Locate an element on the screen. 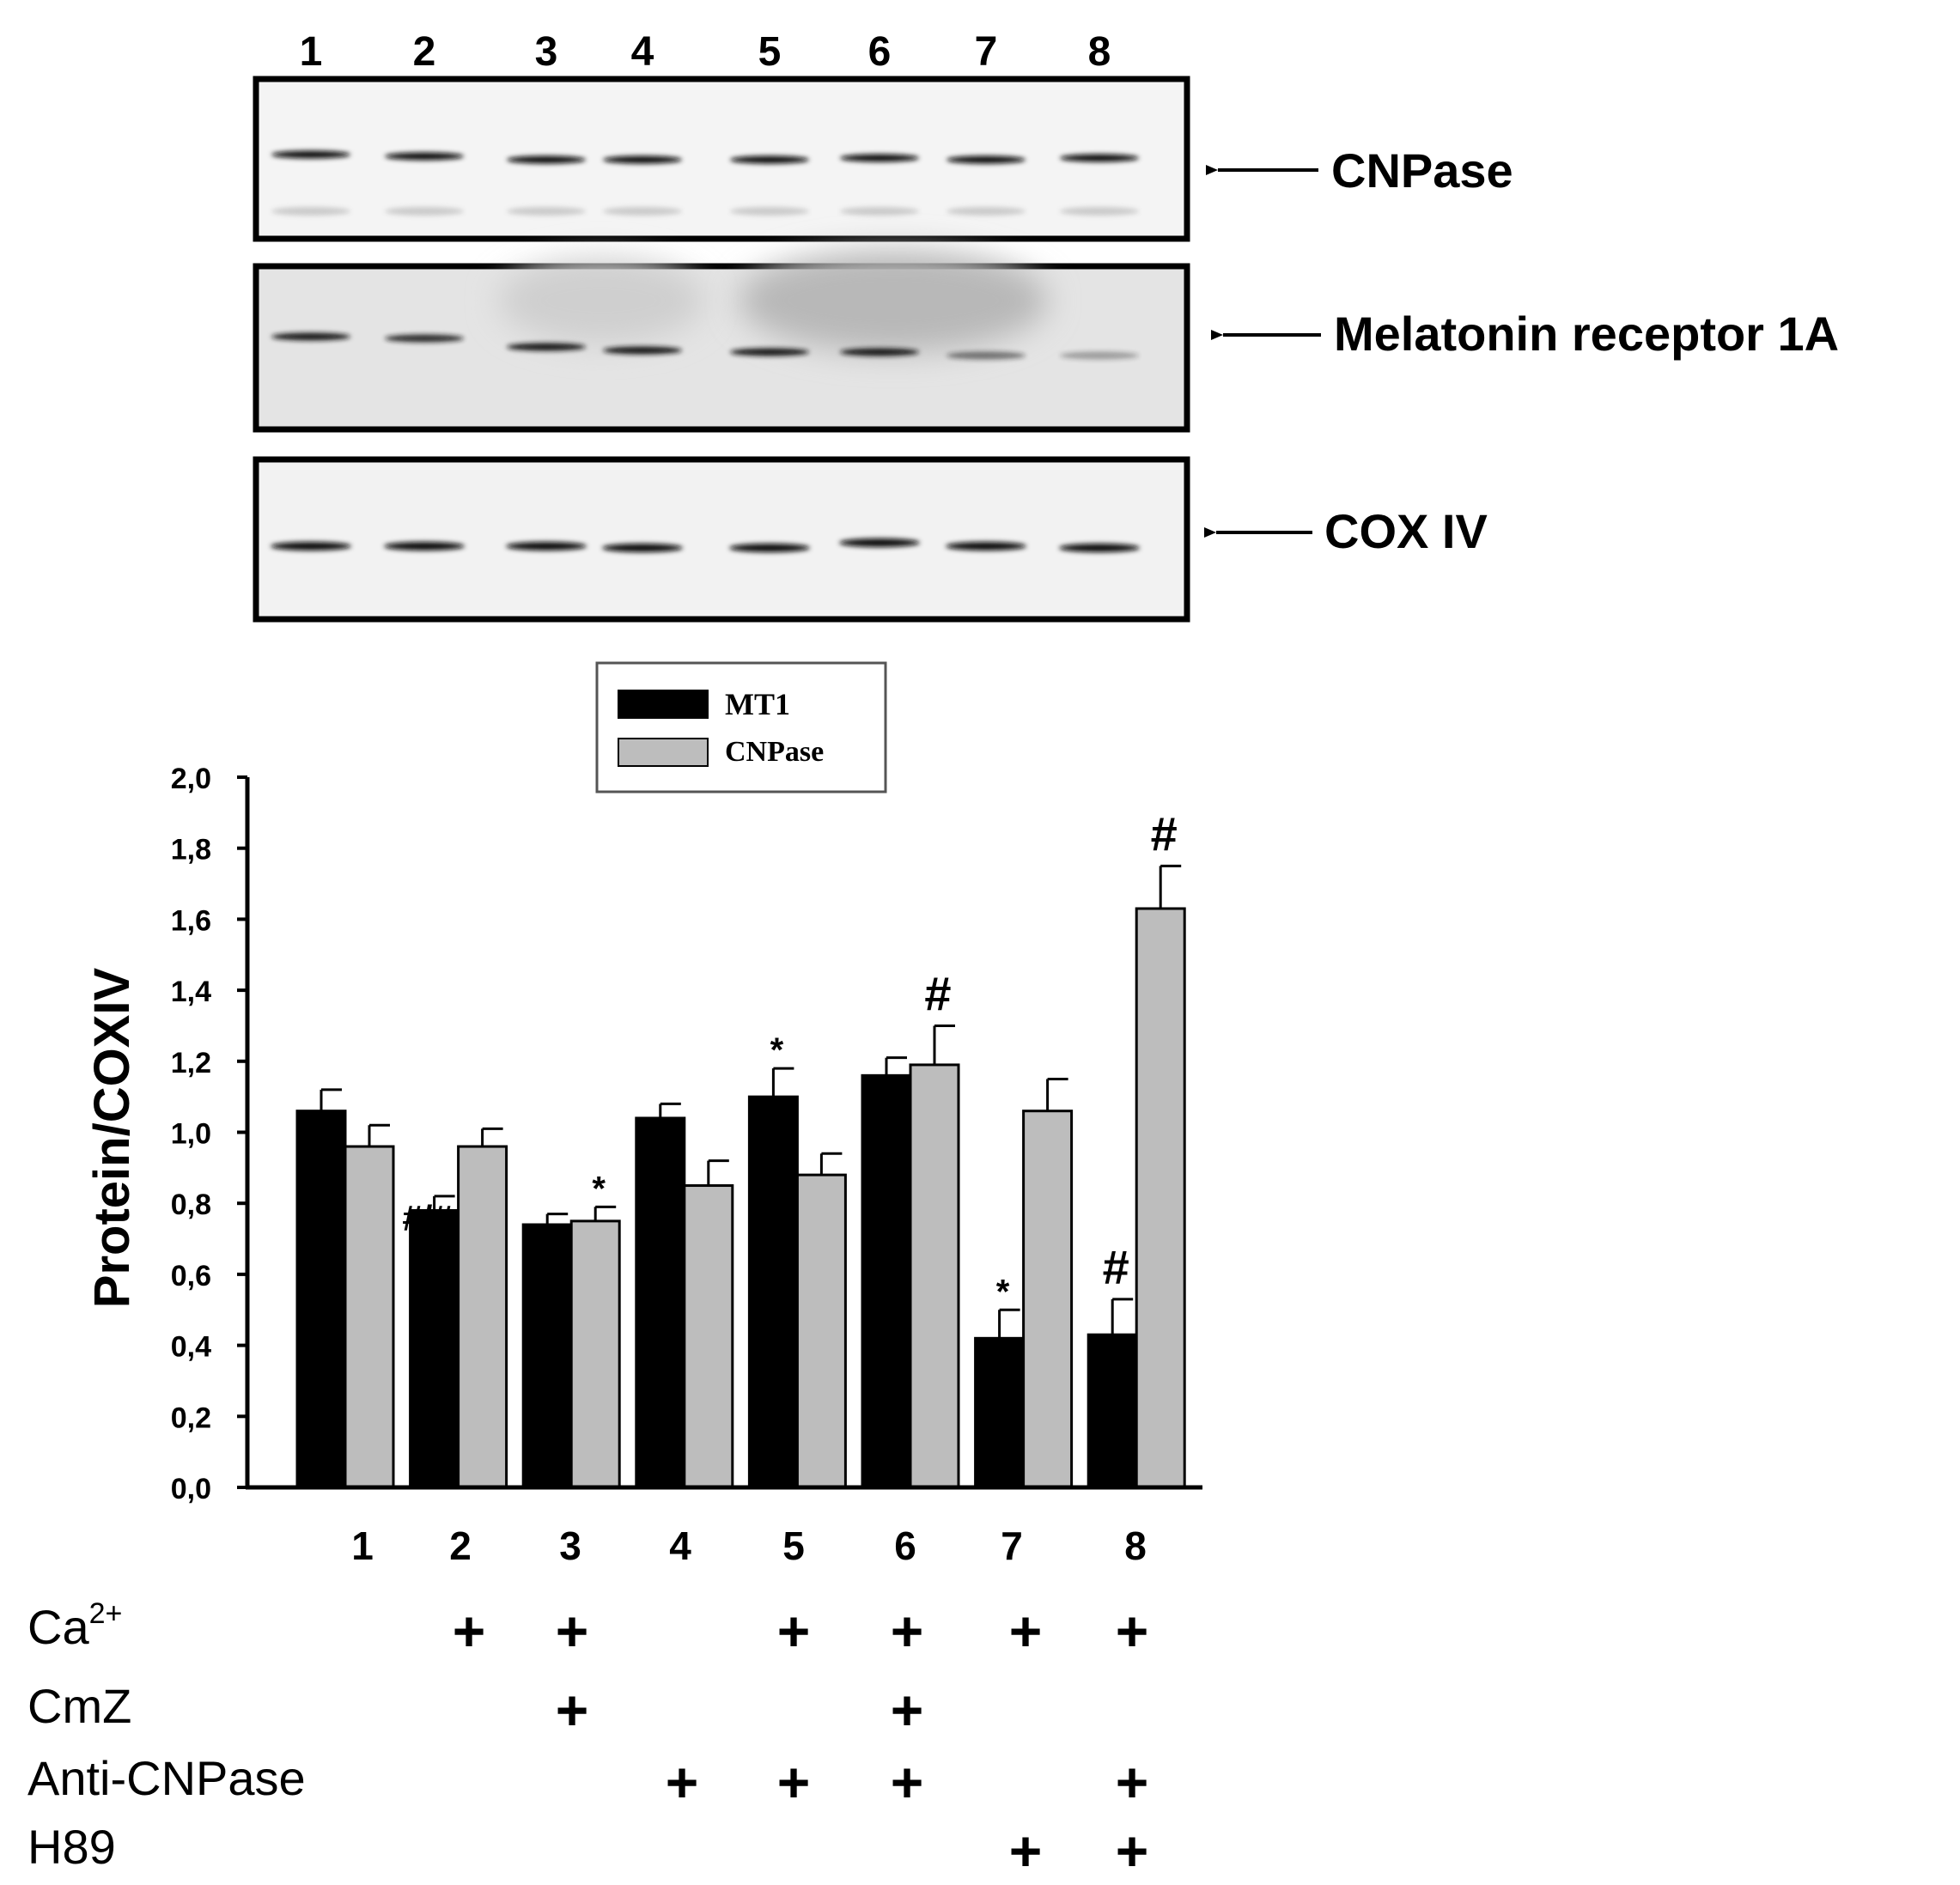 The height and width of the screenshot is (1885, 1960). cox4-bands is located at coordinates (706, 545).